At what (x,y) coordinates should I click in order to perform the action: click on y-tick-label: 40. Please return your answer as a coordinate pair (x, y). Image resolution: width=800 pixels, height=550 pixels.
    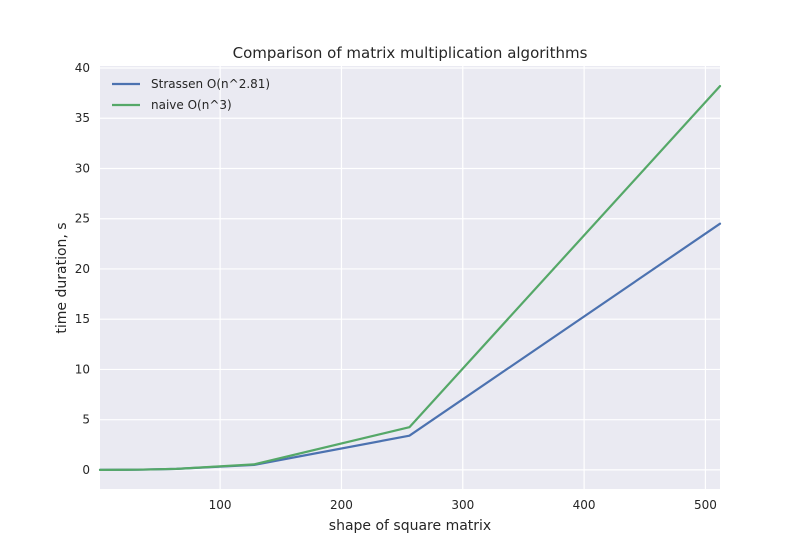
    Looking at the image, I should click on (82, 68).